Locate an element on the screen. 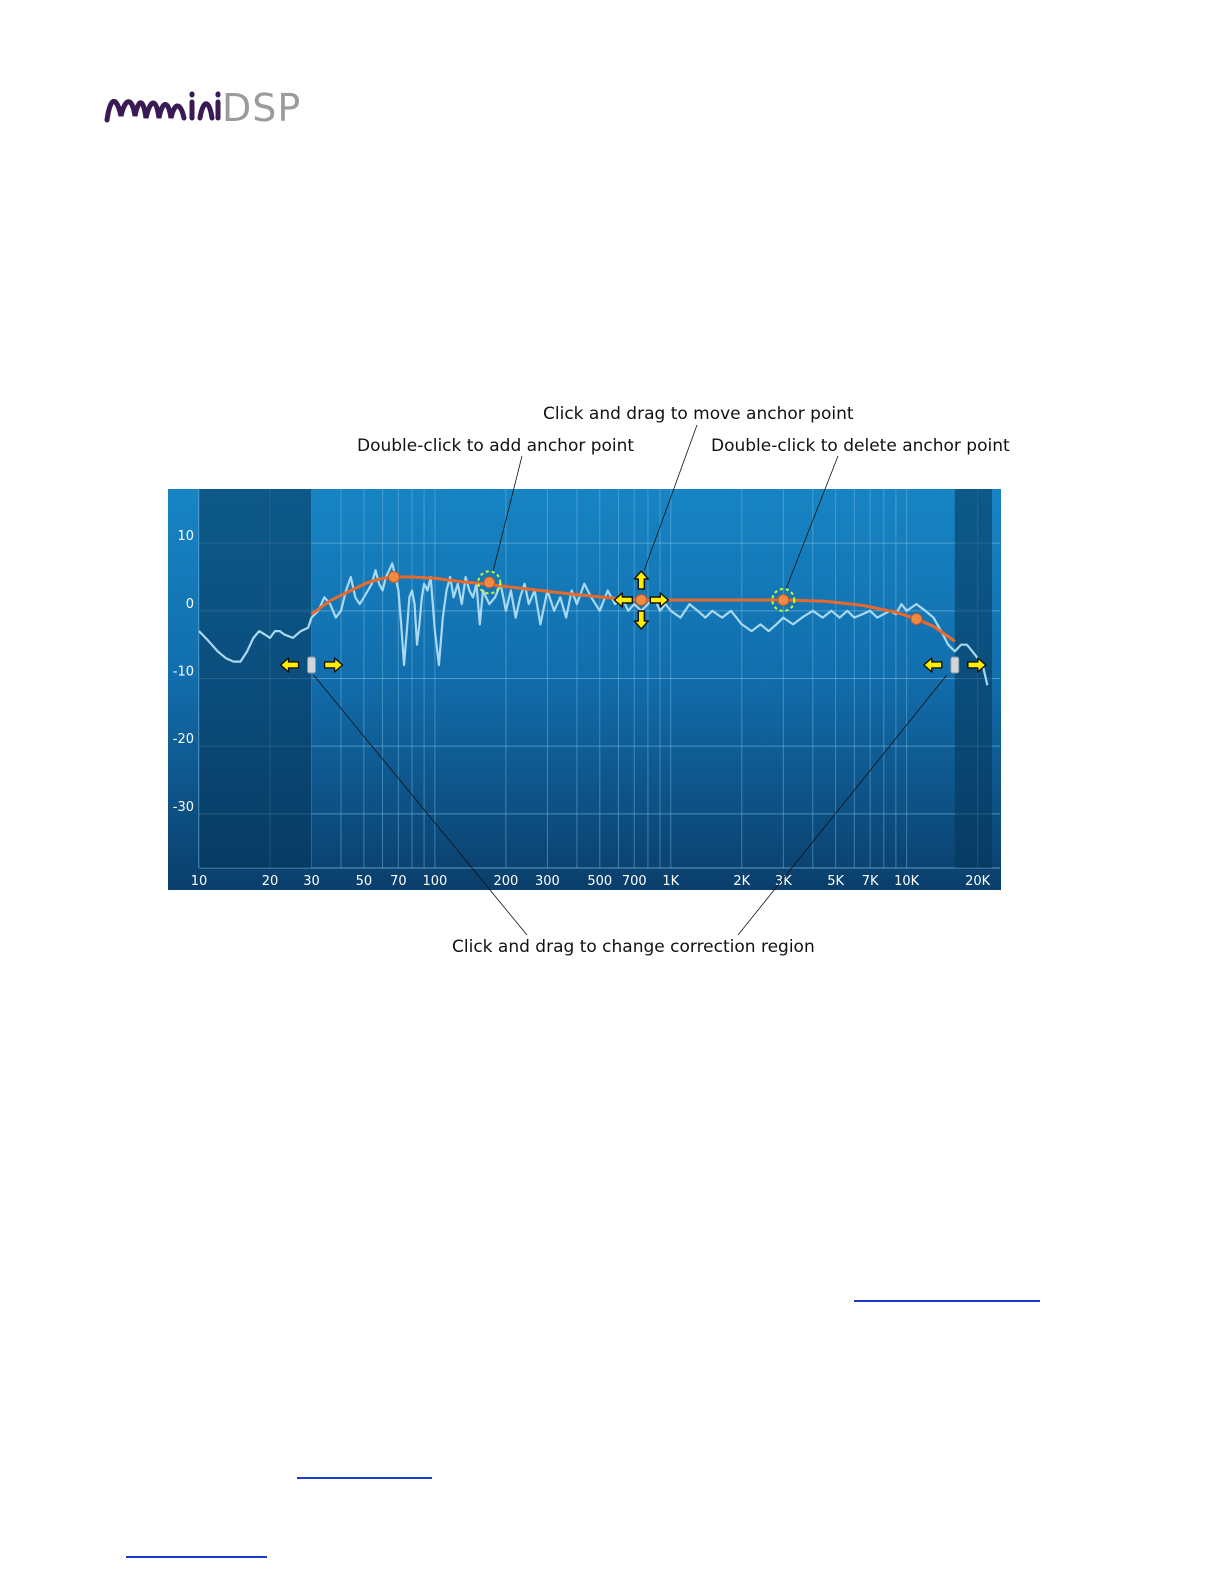  y-tick-label: -30 is located at coordinates (183, 807).